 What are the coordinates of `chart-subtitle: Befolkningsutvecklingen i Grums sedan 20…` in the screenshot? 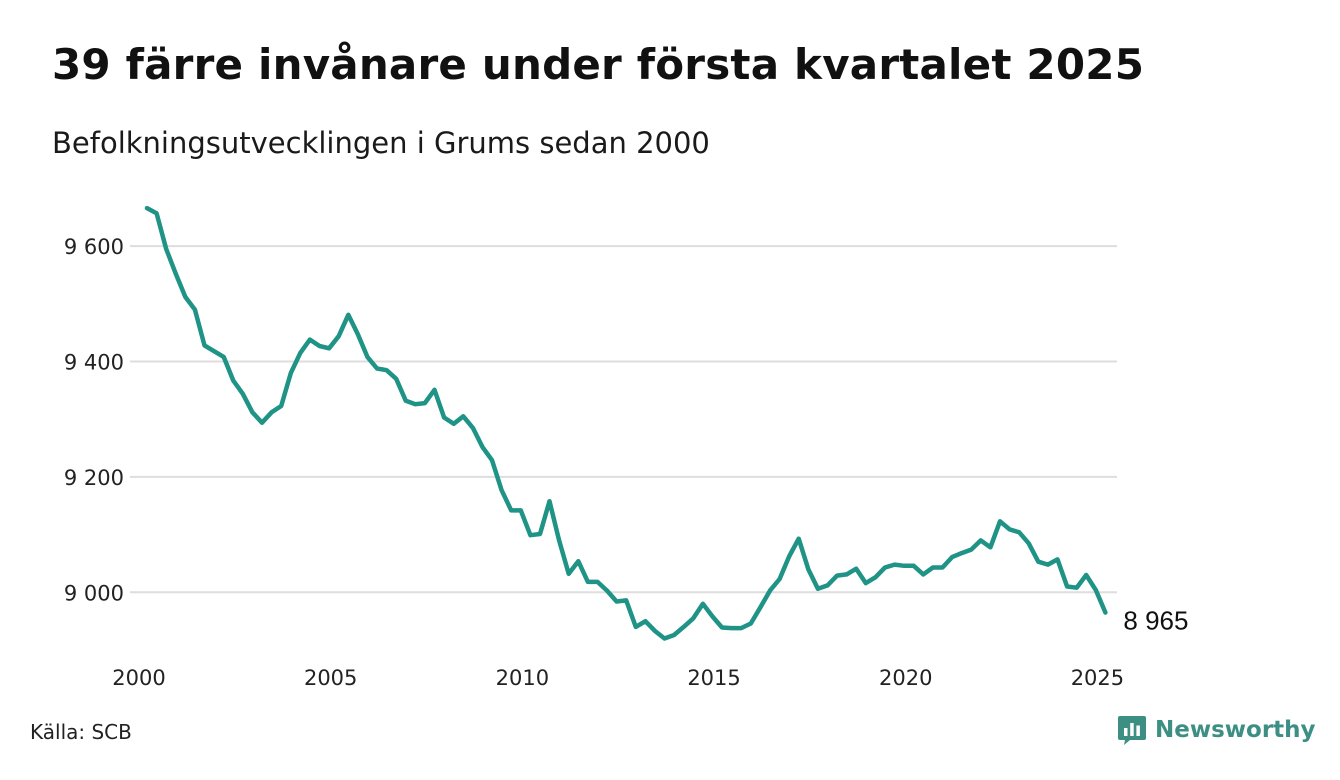 It's located at (381, 143).